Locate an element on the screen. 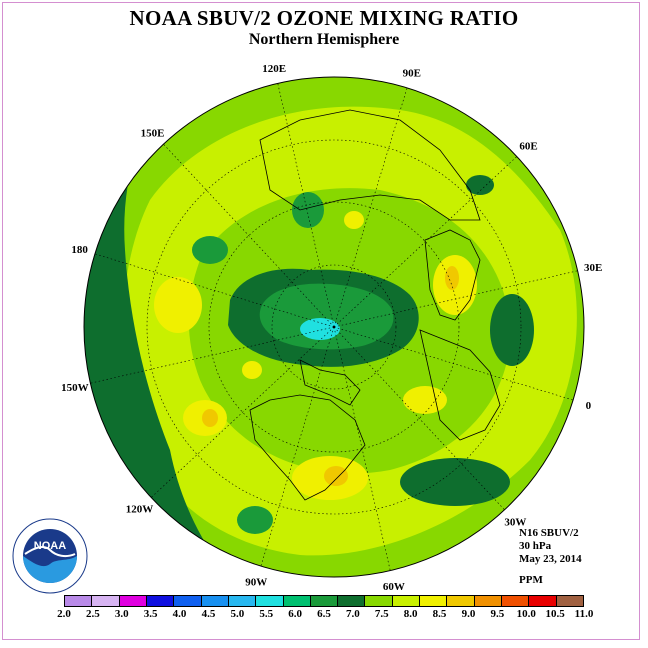 Image resolution: width=648 pixels, height=648 pixels. high-ozone-blob-siberia is located at coordinates (480, 185).